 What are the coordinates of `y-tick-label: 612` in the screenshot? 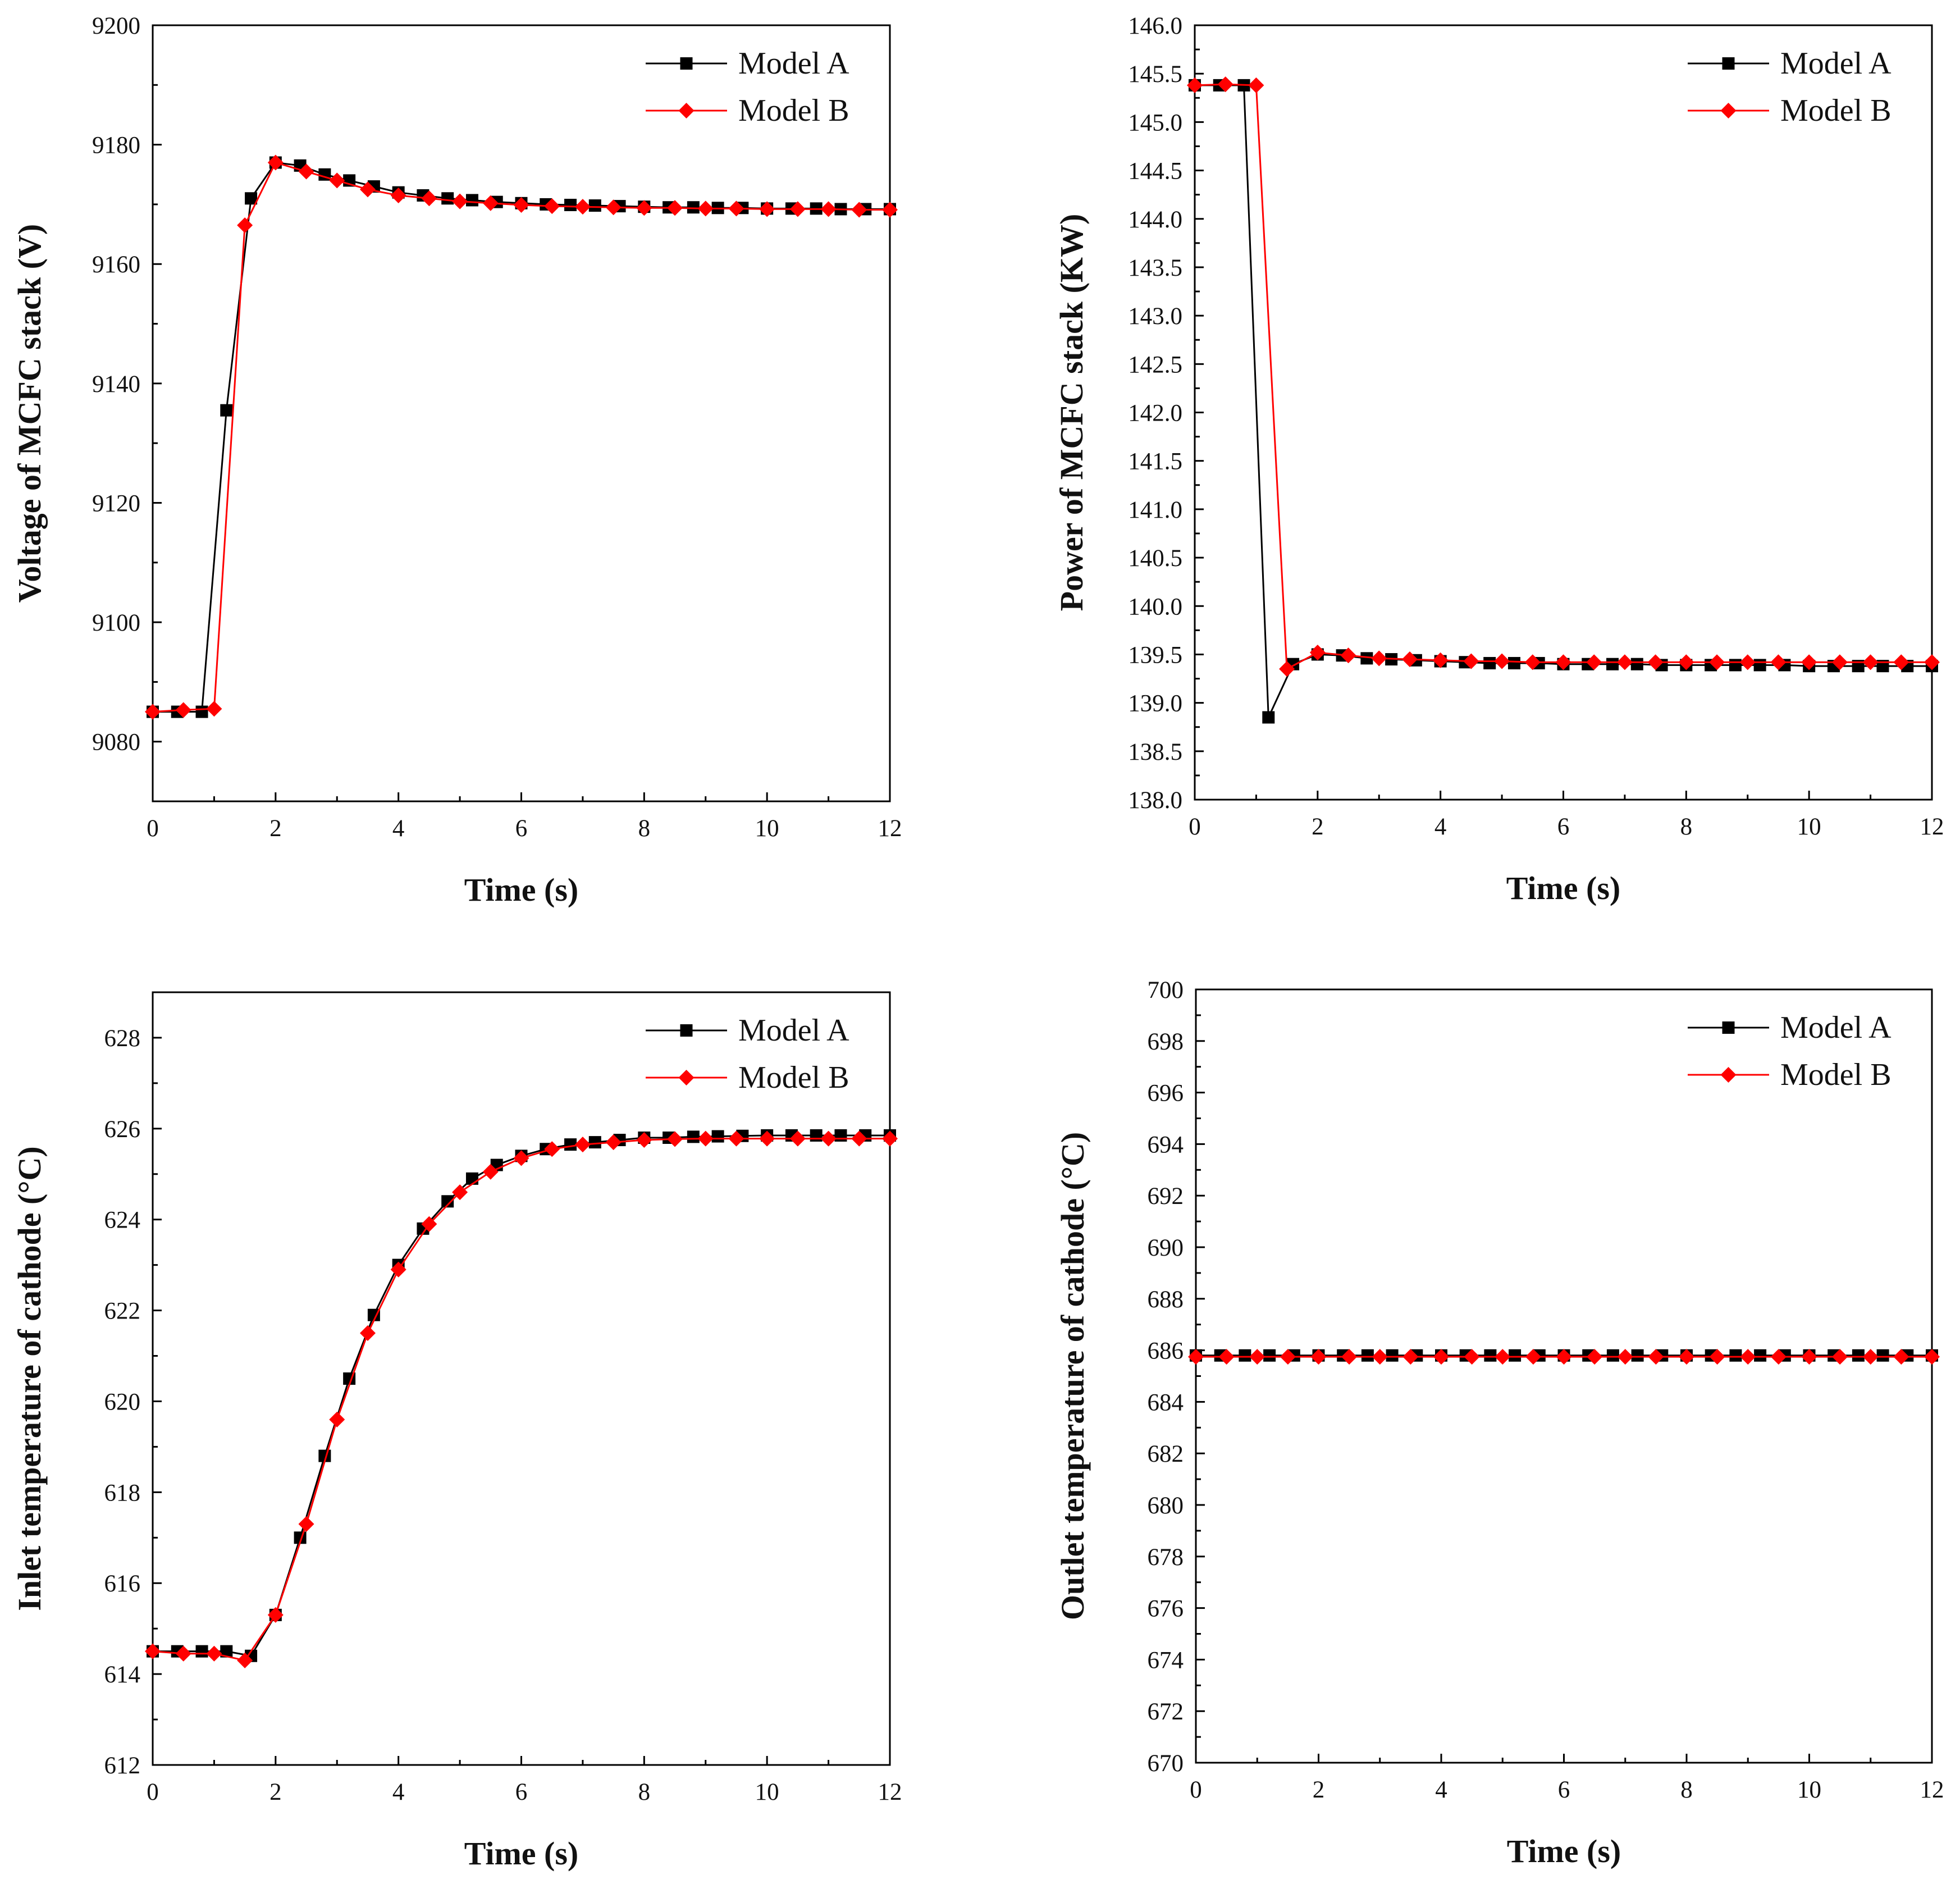 It's located at (122, 1766).